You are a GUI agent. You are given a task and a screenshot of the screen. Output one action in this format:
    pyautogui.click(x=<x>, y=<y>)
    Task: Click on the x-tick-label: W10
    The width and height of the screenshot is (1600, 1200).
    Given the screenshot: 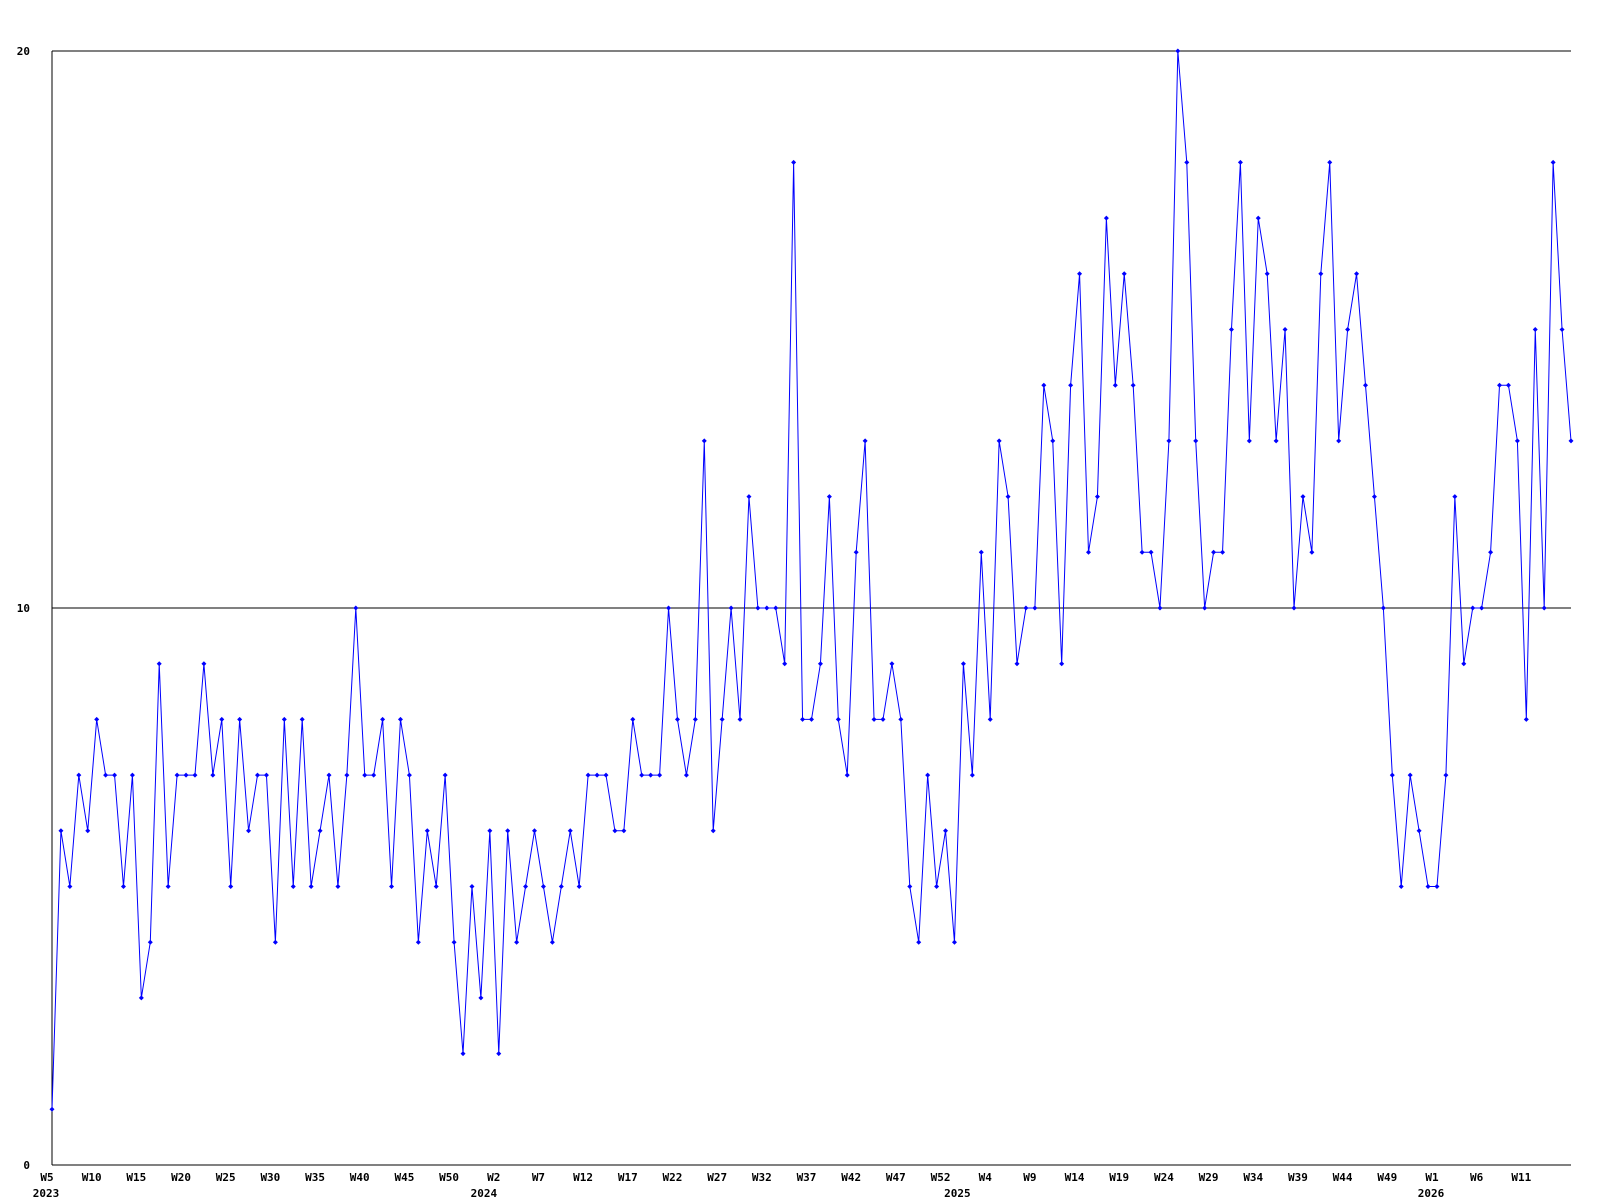 What is the action you would take?
    pyautogui.click(x=92, y=1177)
    